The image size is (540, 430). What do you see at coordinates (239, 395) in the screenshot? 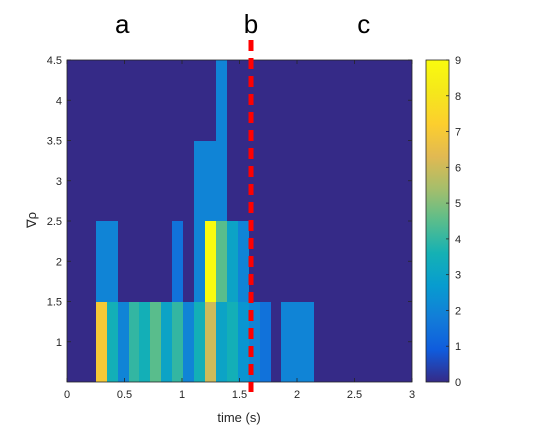
I see `x-tick-label: 1.5` at bounding box center [239, 395].